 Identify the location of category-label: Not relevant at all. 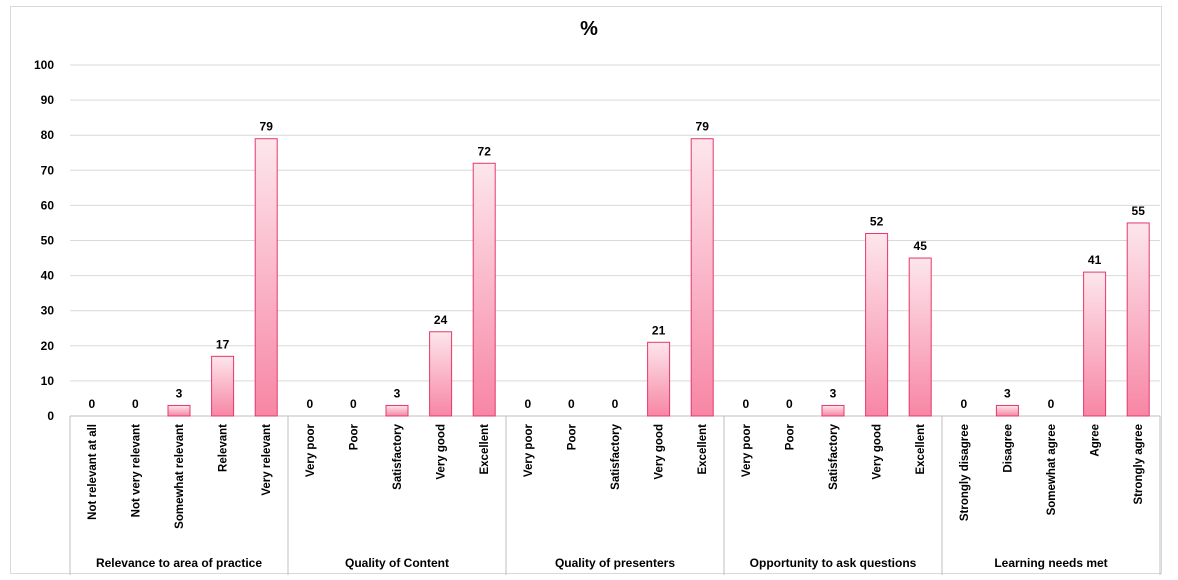
(93, 472).